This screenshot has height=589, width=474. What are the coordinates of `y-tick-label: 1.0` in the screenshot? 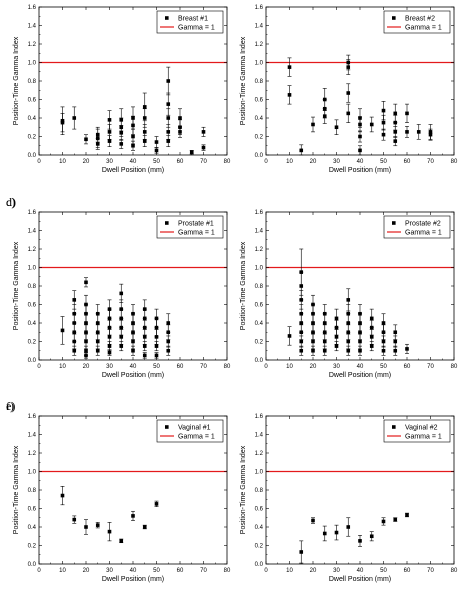 It's located at (259, 269).